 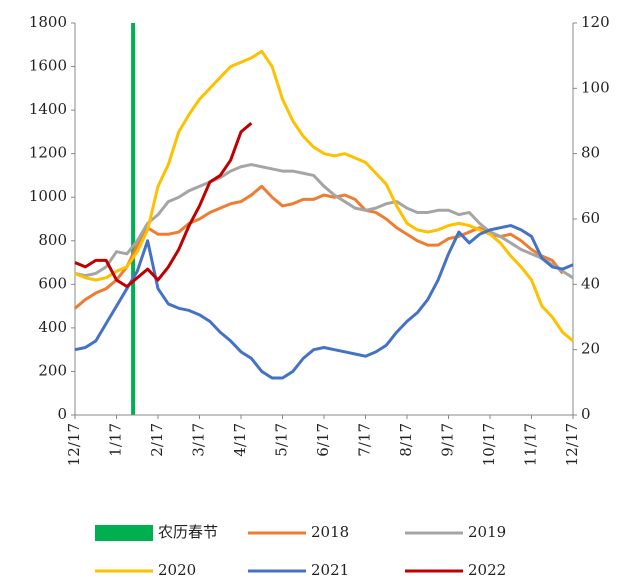 What do you see at coordinates (595, 87) in the screenshot?
I see `y2-tick-label: 100` at bounding box center [595, 87].